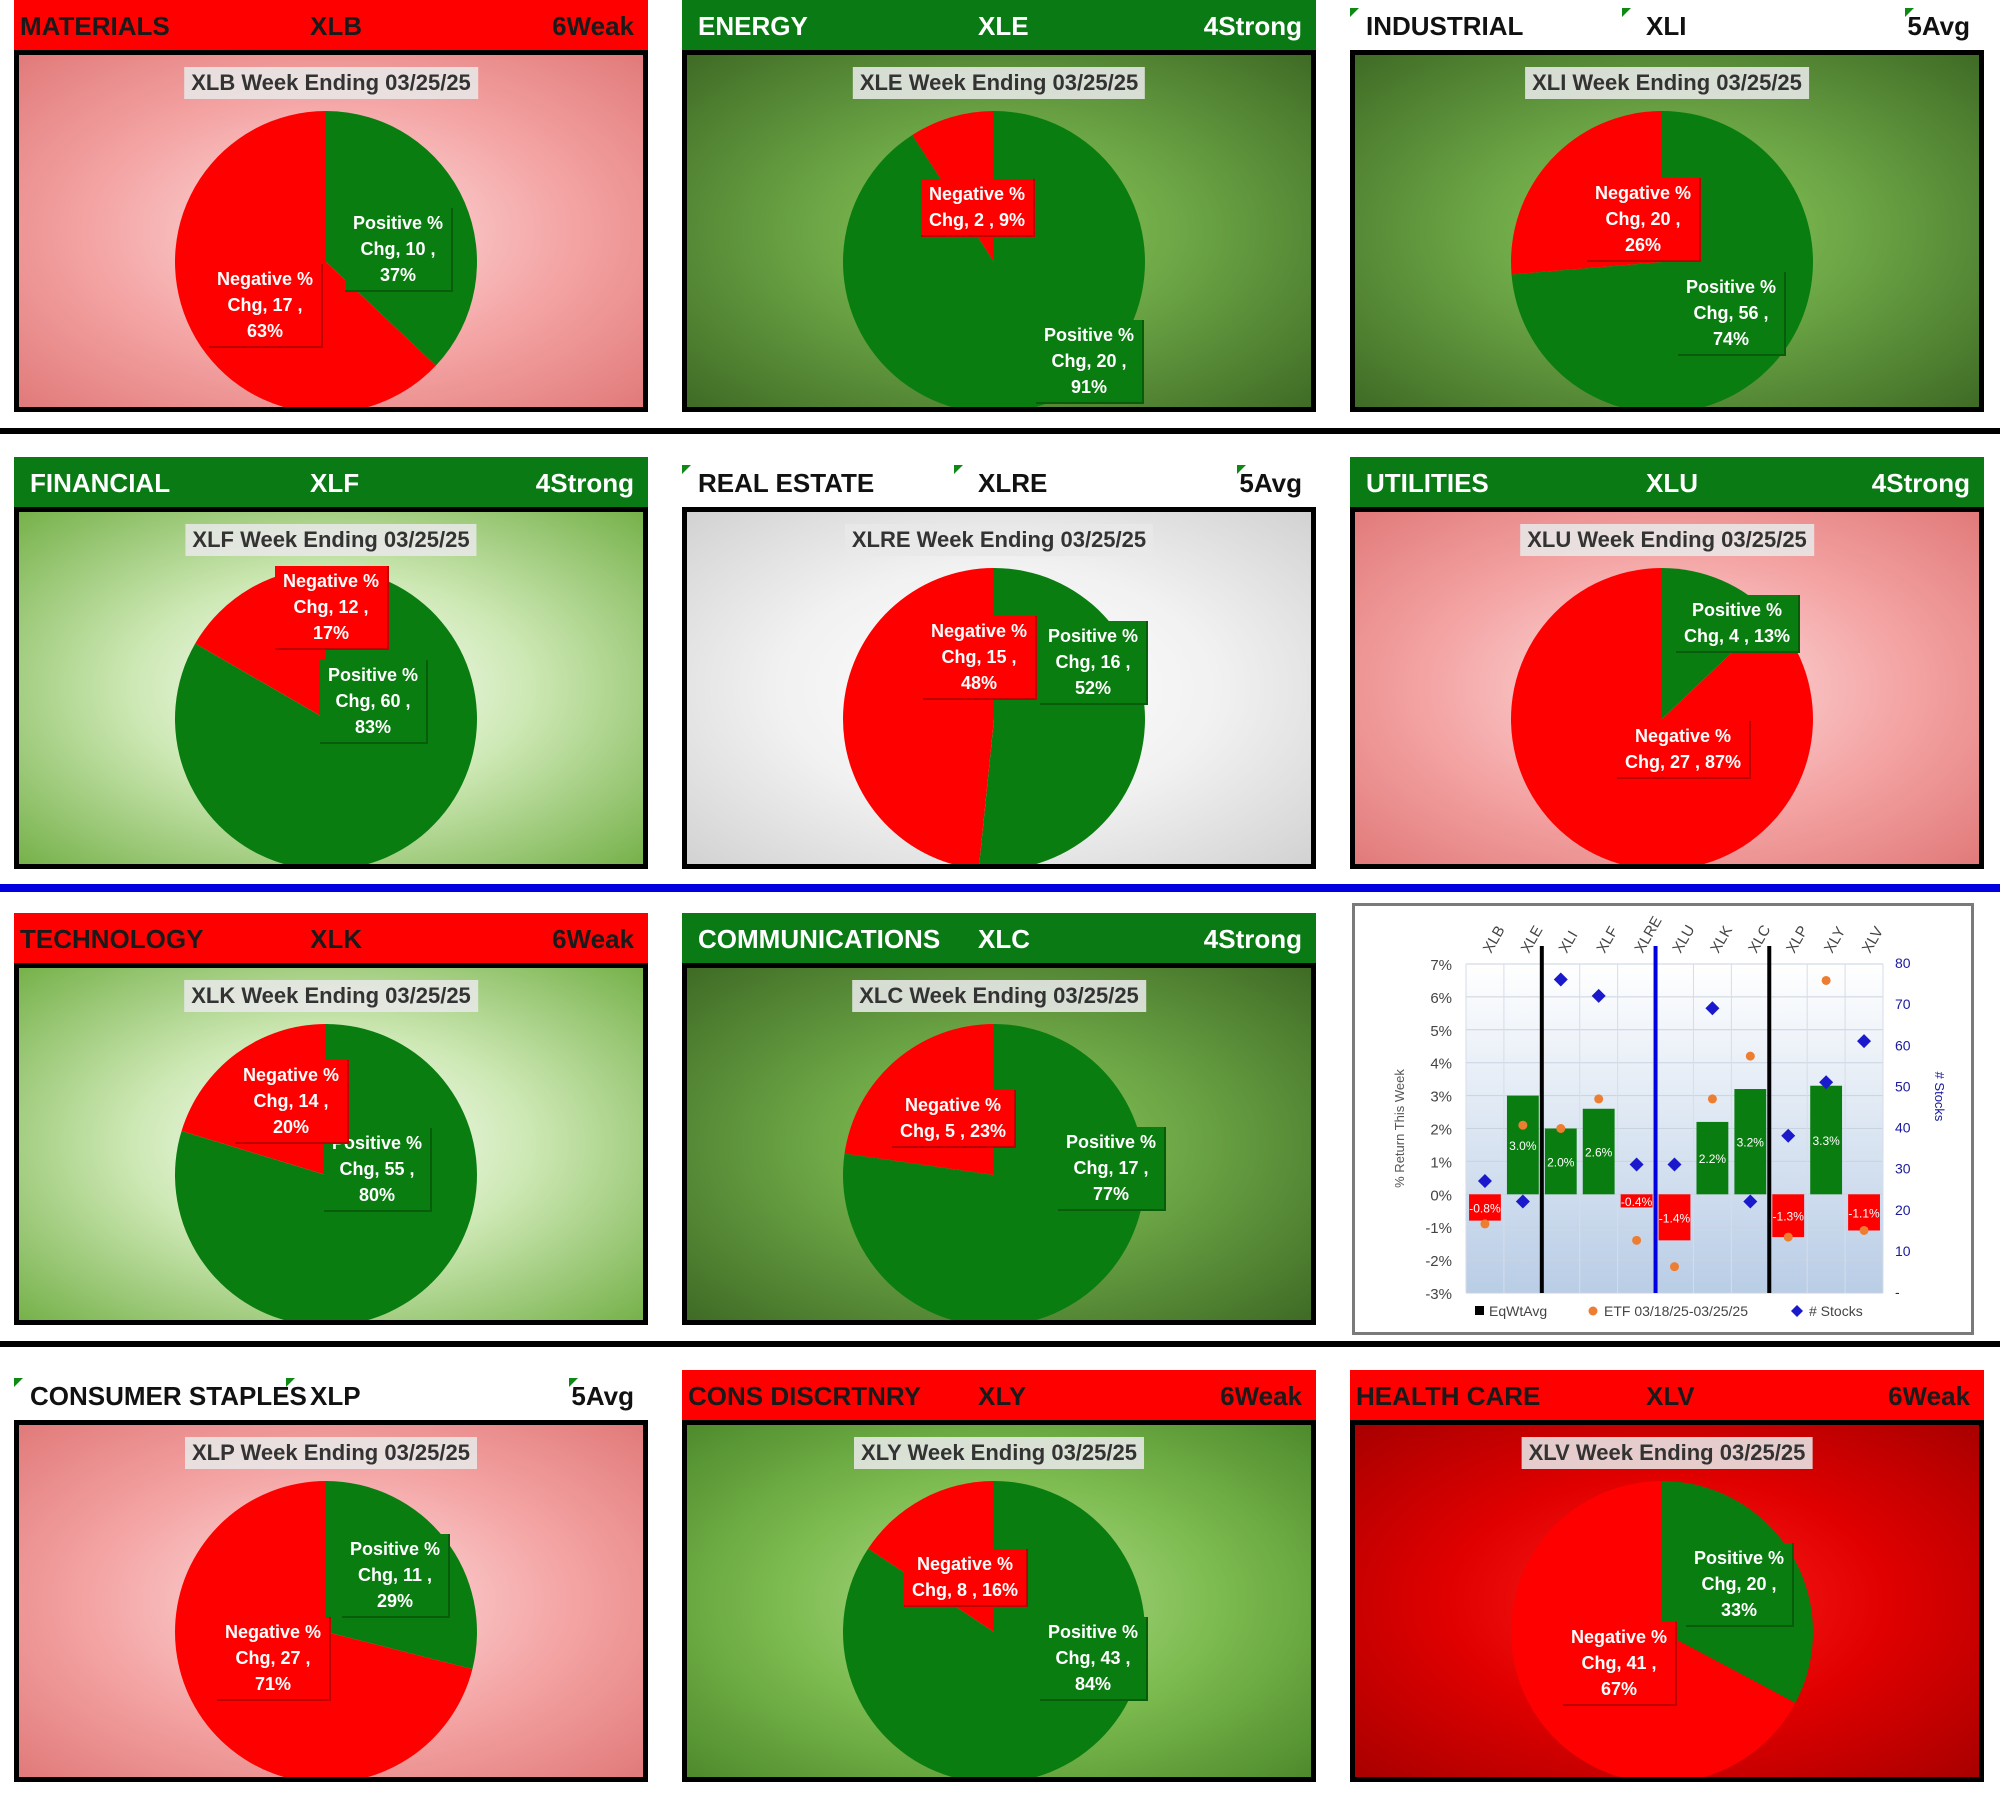  Describe the element at coordinates (999, 939) in the screenshot. I see `header-communications: COMMUNICATIONS XLC 4Strong` at that location.